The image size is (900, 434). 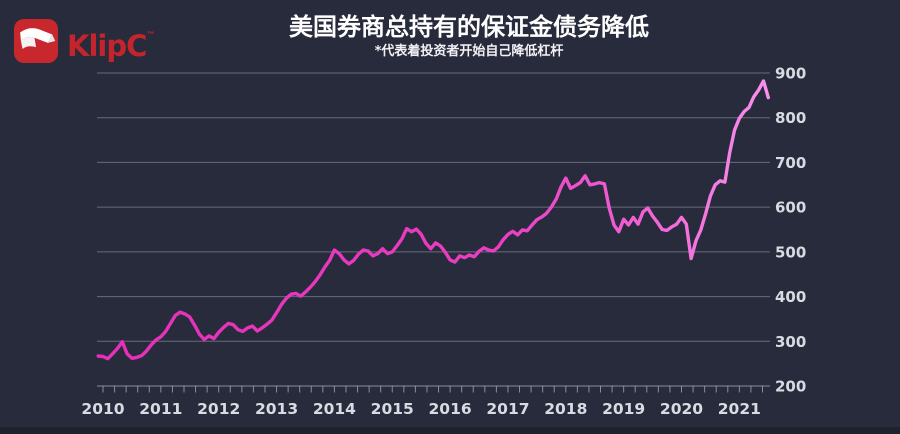 What do you see at coordinates (218, 409) in the screenshot?
I see `x-tick-label-2012: 2012` at bounding box center [218, 409].